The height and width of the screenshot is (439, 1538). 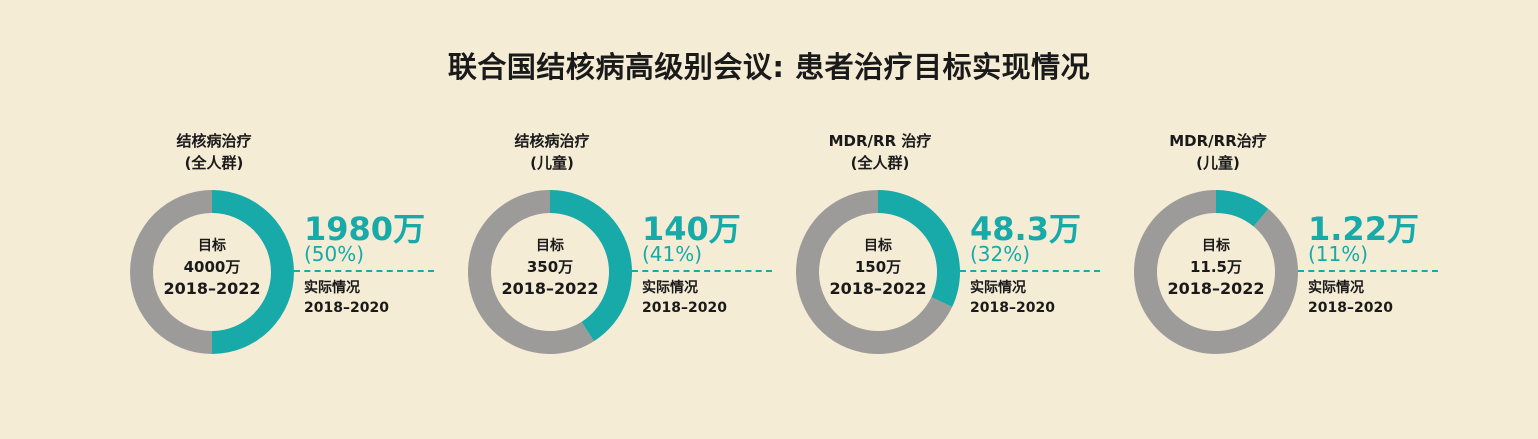 I want to click on actual-value: 1980万, so click(x=365, y=229).